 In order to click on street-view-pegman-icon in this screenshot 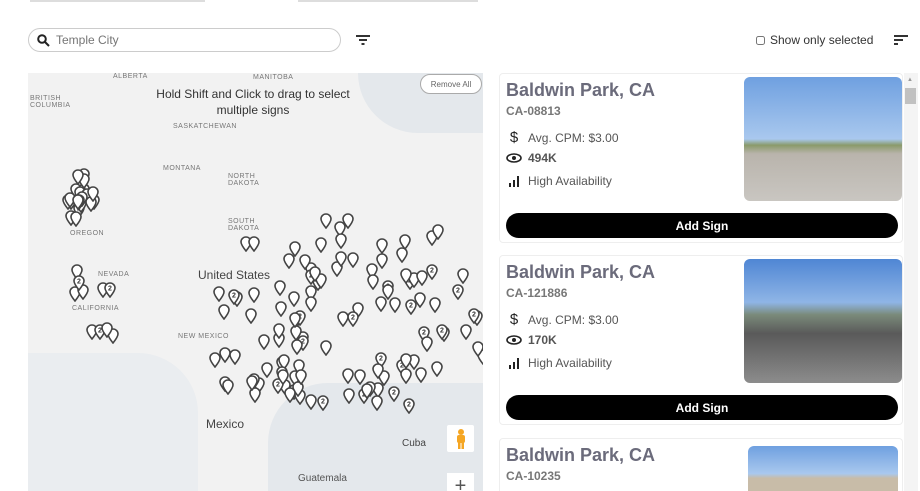, I will do `click(460, 438)`.